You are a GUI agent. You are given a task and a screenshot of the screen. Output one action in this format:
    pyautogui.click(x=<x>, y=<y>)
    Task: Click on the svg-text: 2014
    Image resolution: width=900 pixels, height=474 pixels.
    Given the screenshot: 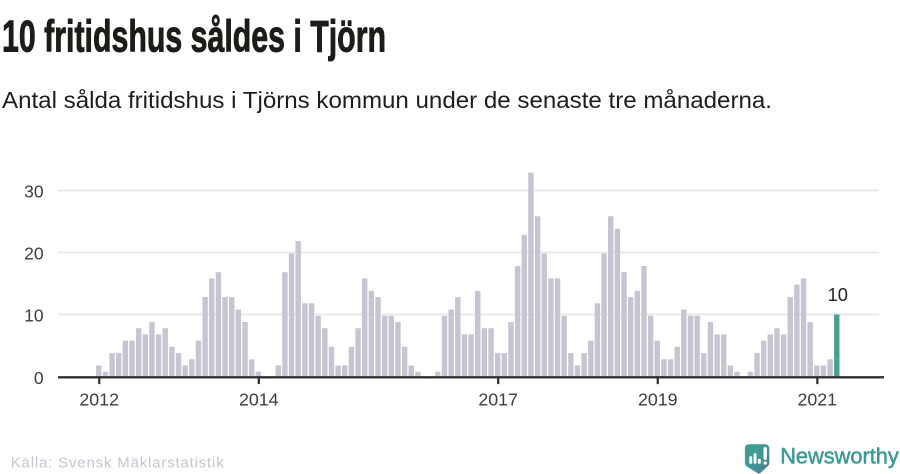 What is the action you would take?
    pyautogui.click(x=259, y=399)
    